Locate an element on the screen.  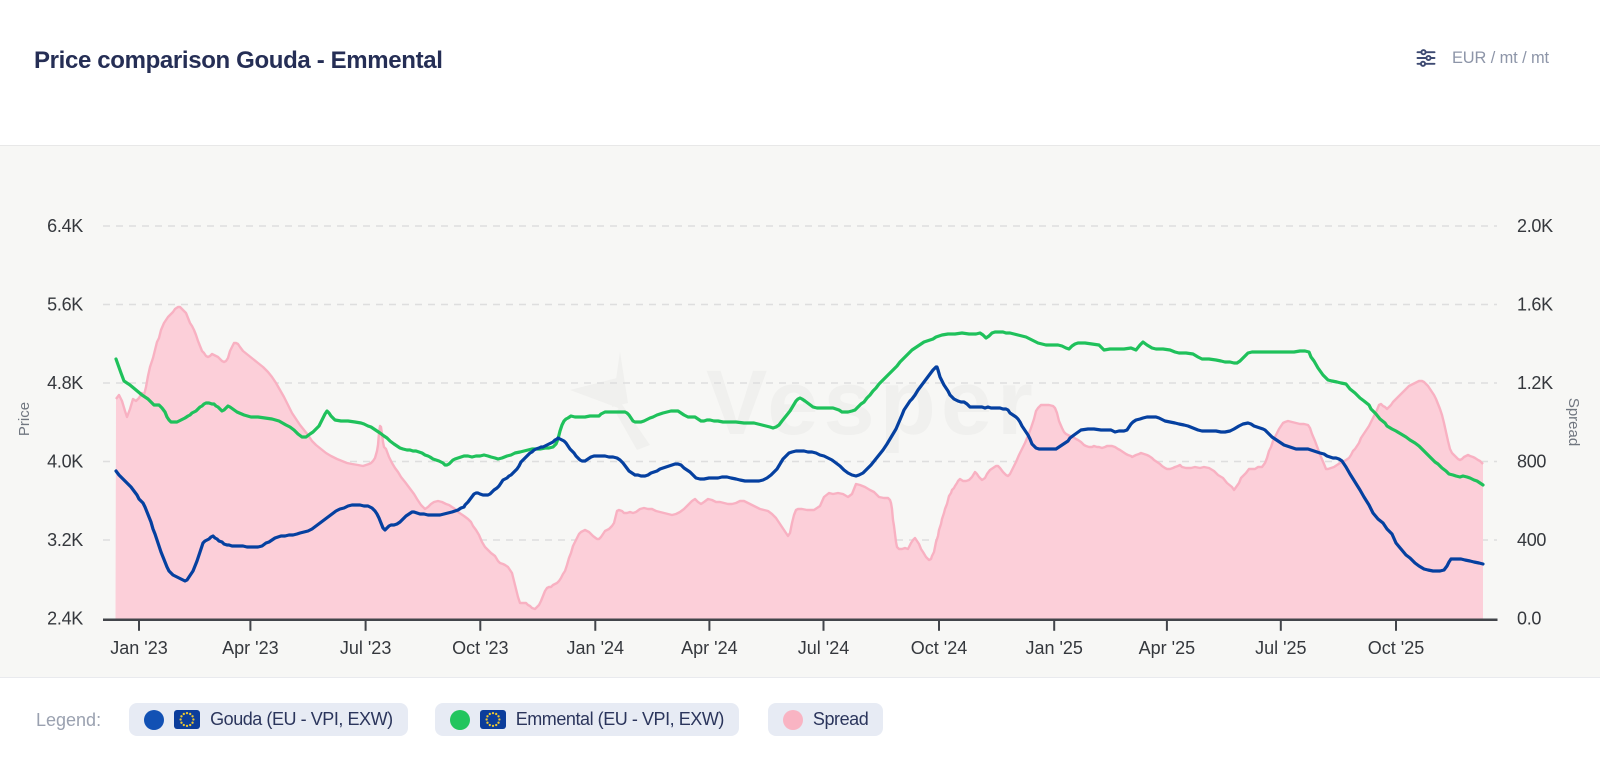
svg-text: Oct '24 is located at coordinates (939, 648).